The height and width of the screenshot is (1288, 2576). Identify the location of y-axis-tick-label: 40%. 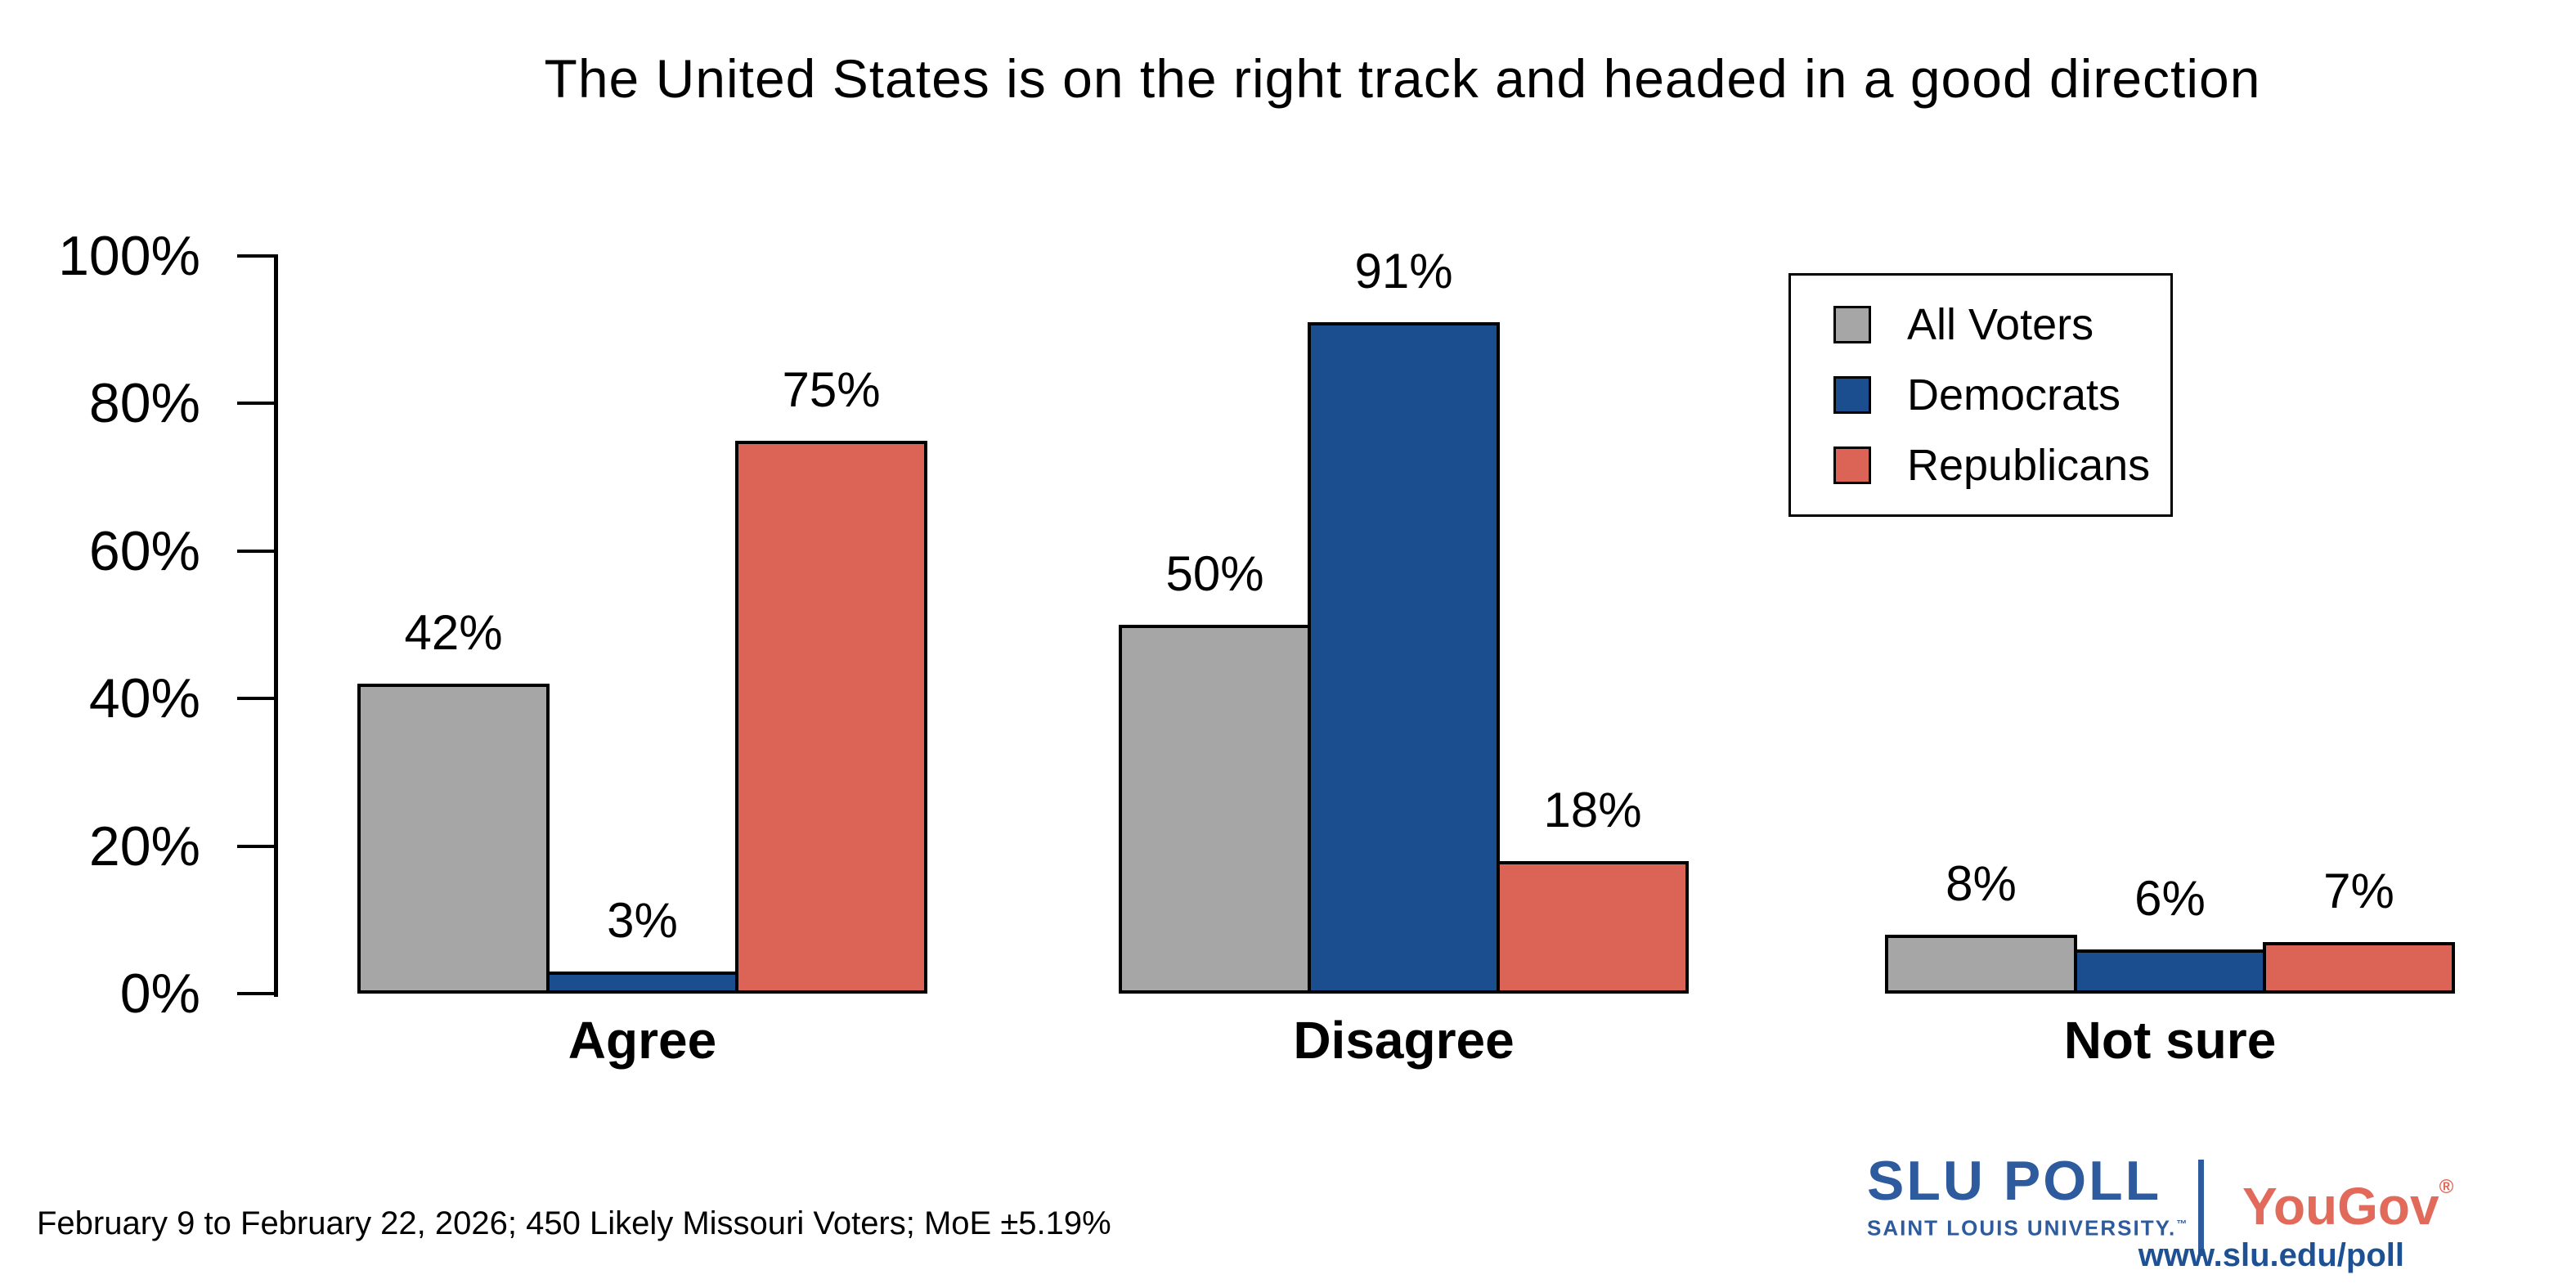
(144, 698).